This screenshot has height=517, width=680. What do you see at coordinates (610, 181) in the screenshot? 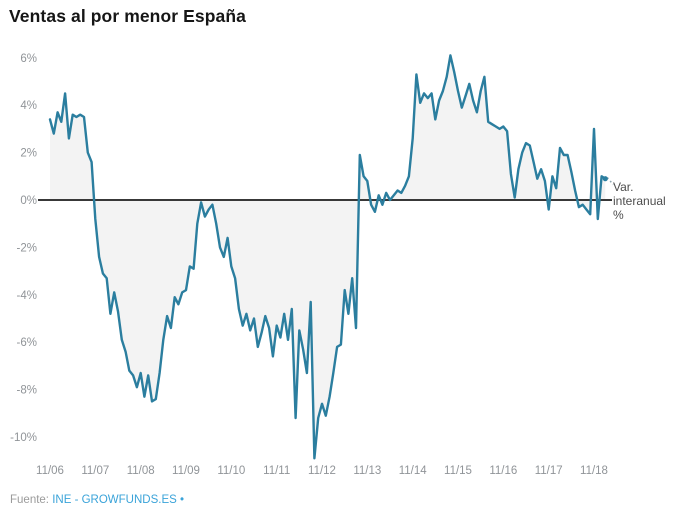
I see `legend-connector-dots` at bounding box center [610, 181].